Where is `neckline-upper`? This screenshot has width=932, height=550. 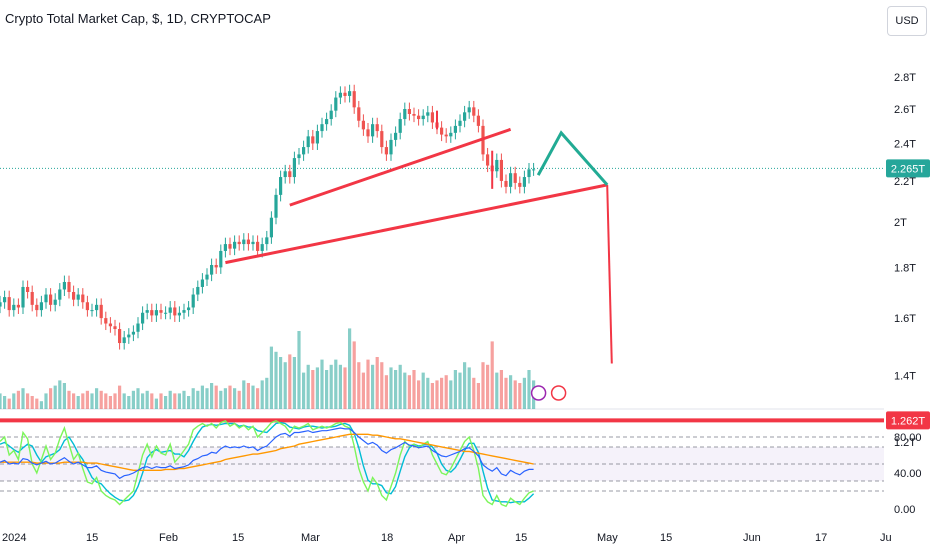
neckline-upper is located at coordinates (400, 167).